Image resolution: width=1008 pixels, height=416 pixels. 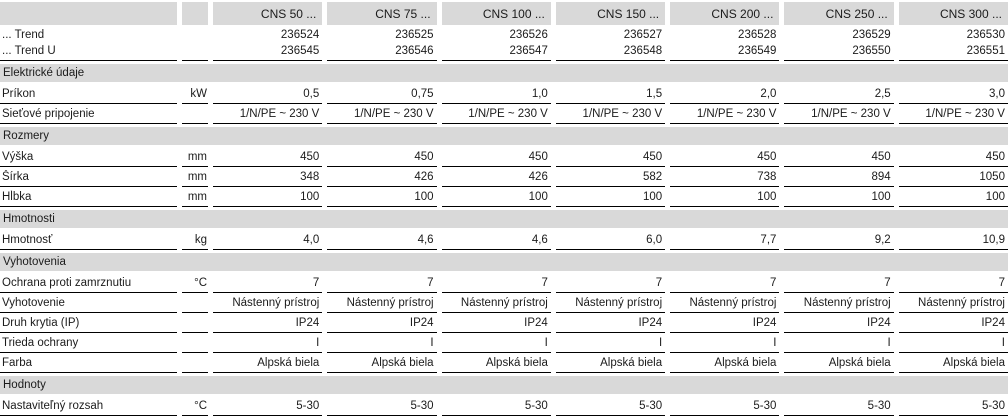 I want to click on table-row: Hĺbka mm 100 100 100 100 100 100 100, so click(x=504, y=197).